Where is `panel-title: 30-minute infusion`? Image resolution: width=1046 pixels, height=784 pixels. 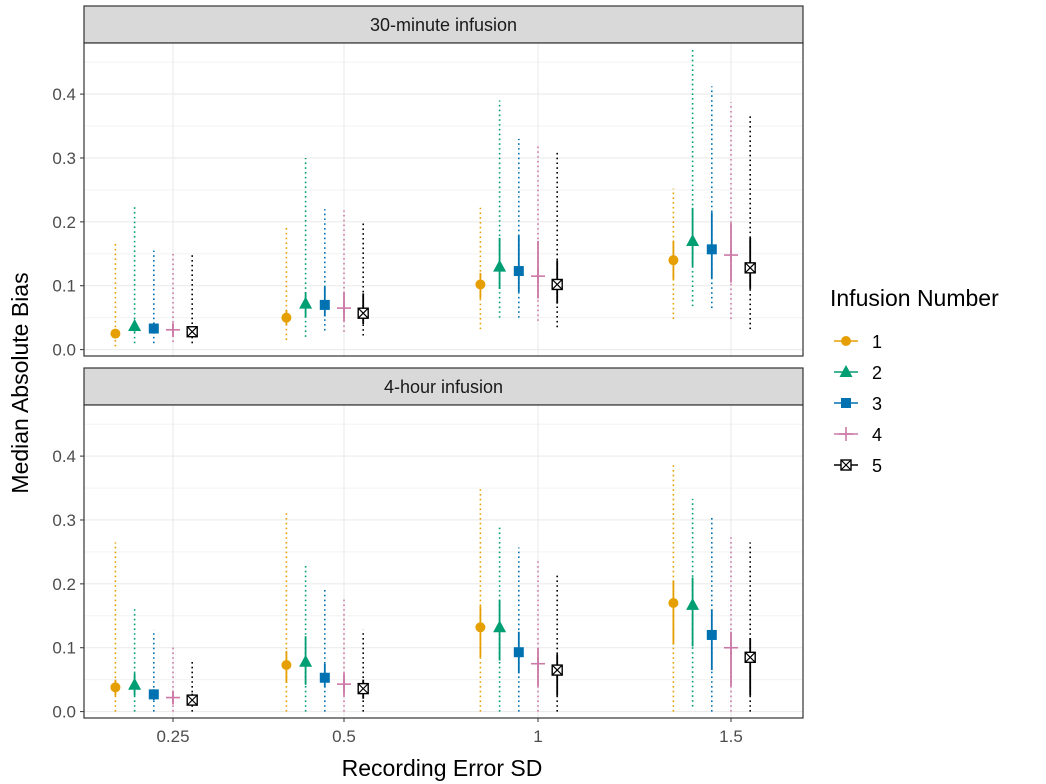
panel-title: 30-minute infusion is located at coordinates (443, 25).